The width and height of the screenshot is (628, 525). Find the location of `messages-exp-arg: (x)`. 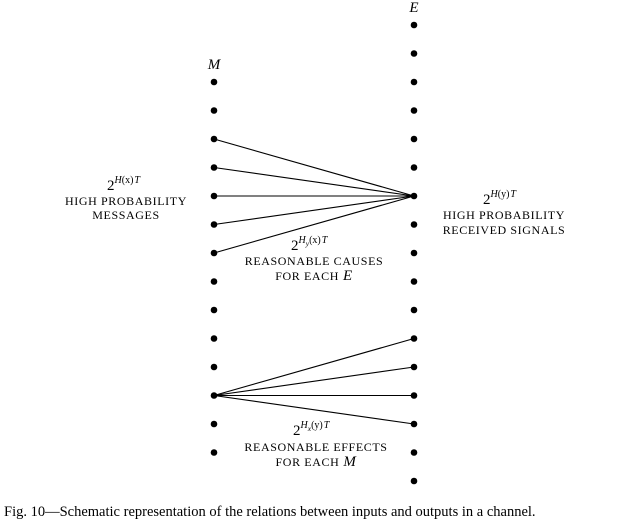

messages-exp-arg: (x) is located at coordinates (128, 180).